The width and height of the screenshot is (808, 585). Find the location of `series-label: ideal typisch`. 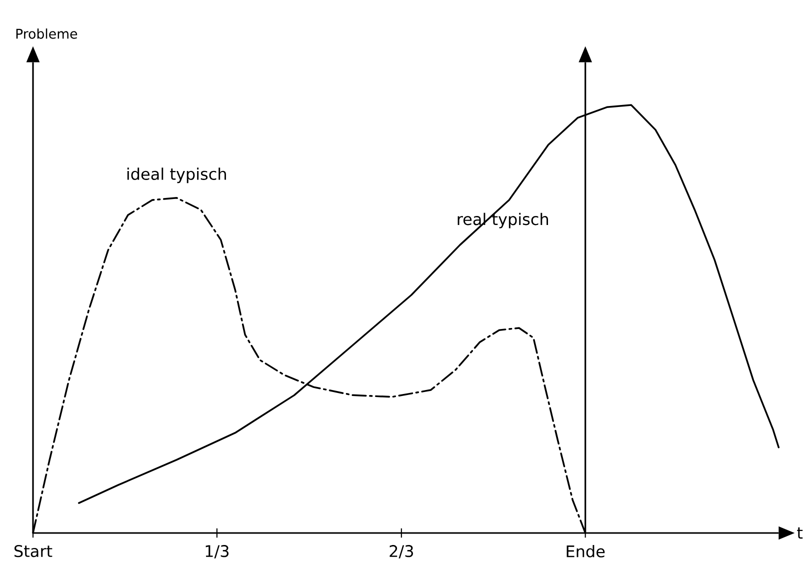

series-label: ideal typisch is located at coordinates (176, 176).